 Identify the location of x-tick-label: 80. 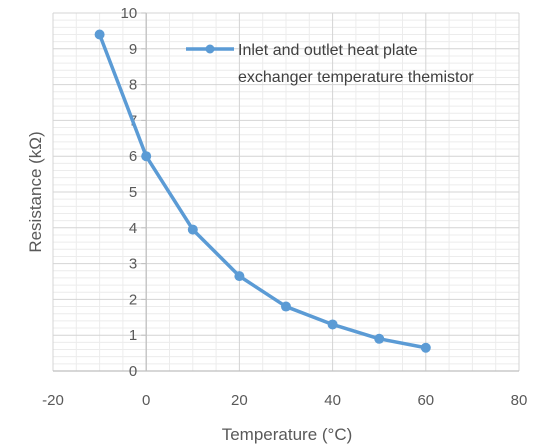
(519, 400).